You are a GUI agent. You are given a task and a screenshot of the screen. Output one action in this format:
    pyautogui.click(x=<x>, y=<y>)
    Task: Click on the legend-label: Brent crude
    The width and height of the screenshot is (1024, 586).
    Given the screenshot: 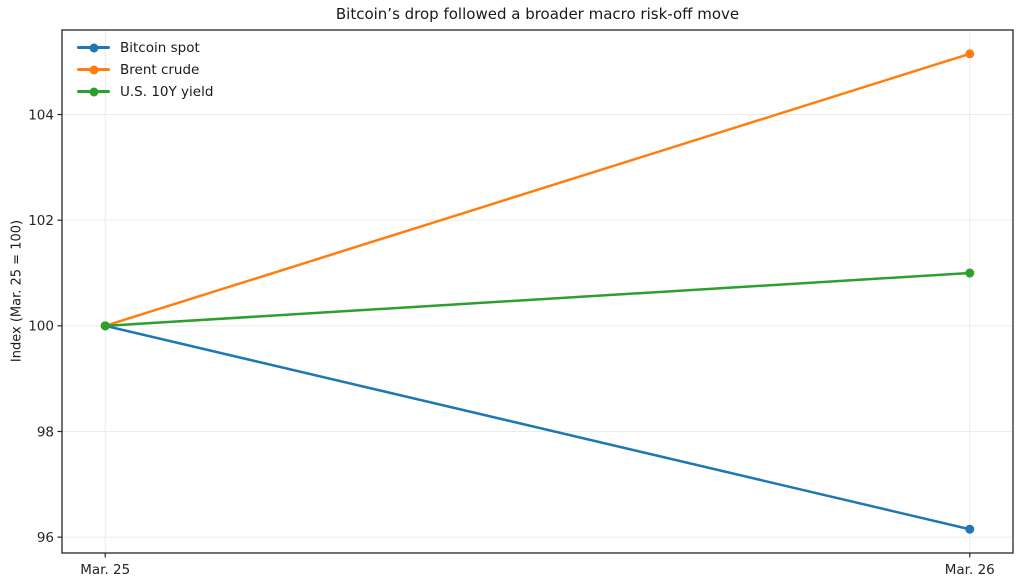 What is the action you would take?
    pyautogui.click(x=160, y=69)
    